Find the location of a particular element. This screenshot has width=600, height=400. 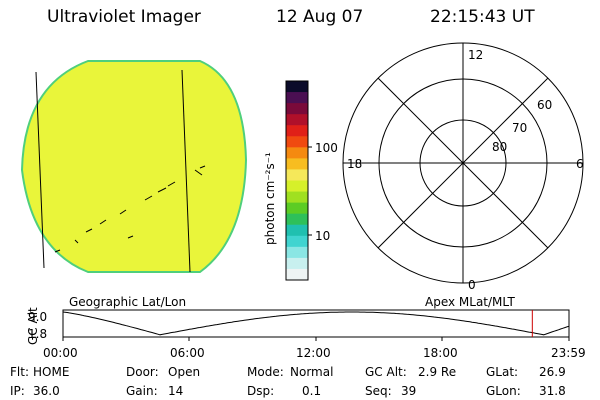

door-value: Open is located at coordinates (184, 372).